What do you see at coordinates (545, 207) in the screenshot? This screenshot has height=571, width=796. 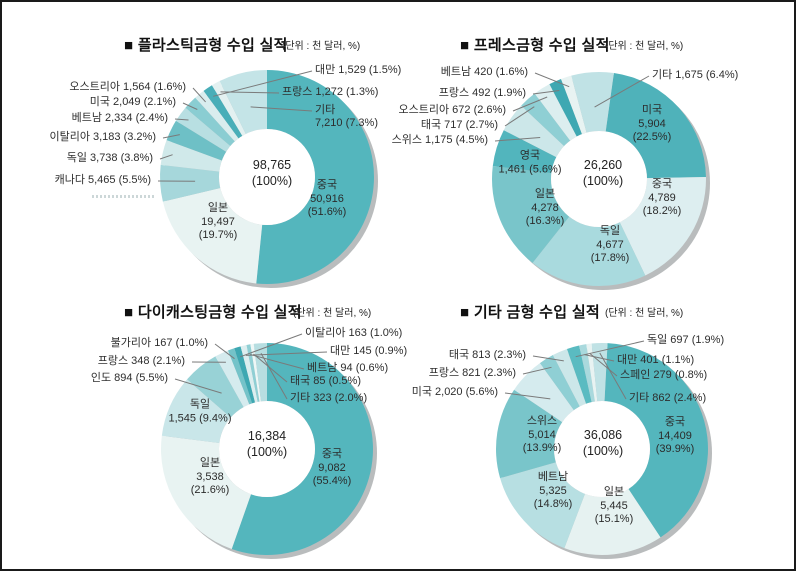 I see `slice-inline-label: 일본 4,278 (16.3%)` at bounding box center [545, 207].